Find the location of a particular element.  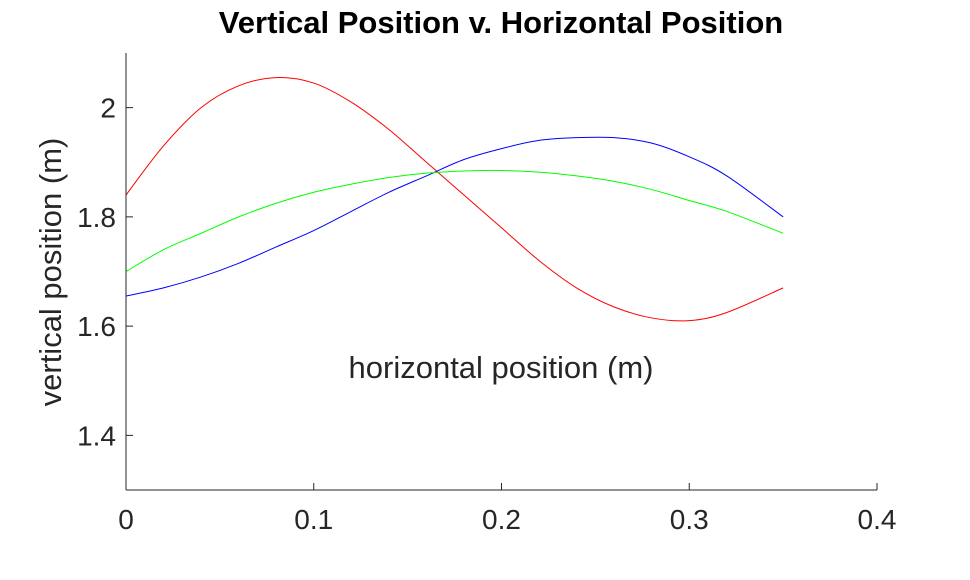

x-tick-label: 0.4 is located at coordinates (877, 519).